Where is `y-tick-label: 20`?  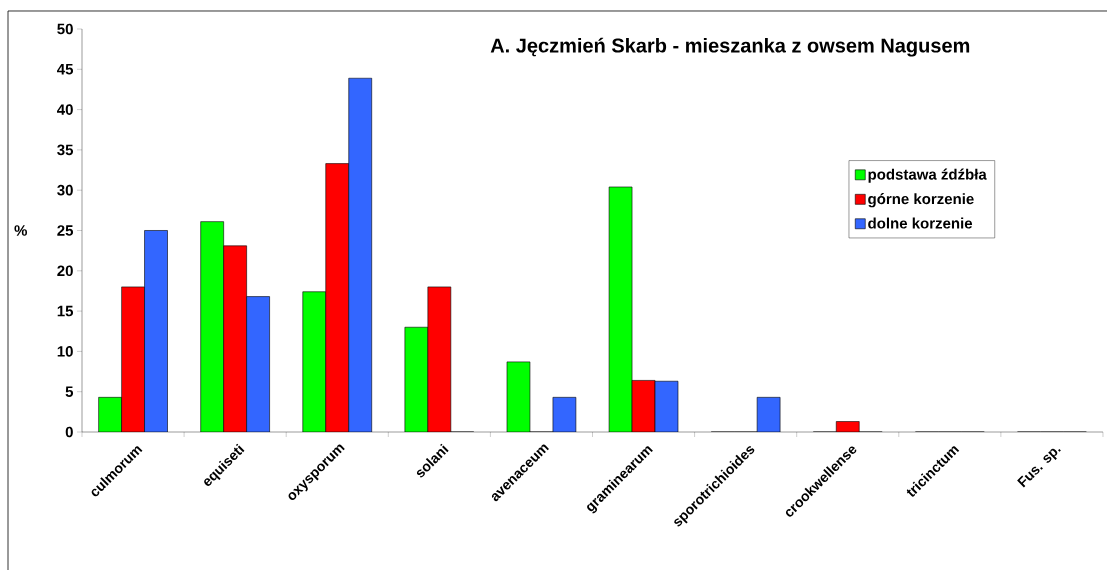 y-tick-label: 20 is located at coordinates (65, 271).